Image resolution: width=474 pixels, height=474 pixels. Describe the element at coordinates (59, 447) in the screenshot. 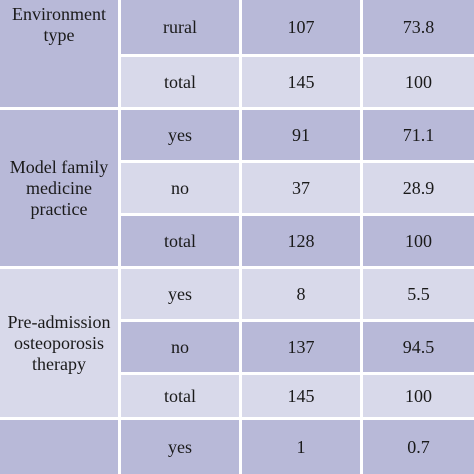

I see `group-label-empty` at that location.